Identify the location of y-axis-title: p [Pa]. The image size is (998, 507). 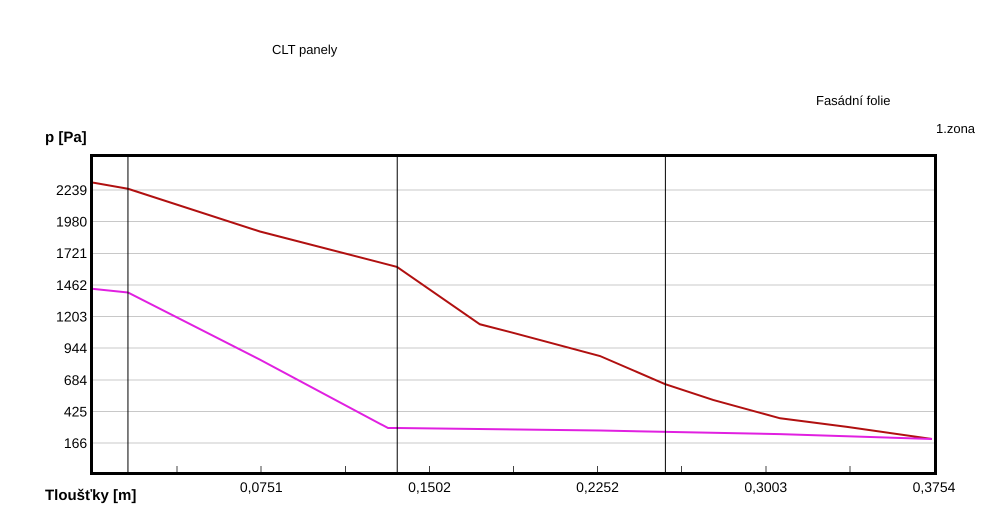
(66, 137).